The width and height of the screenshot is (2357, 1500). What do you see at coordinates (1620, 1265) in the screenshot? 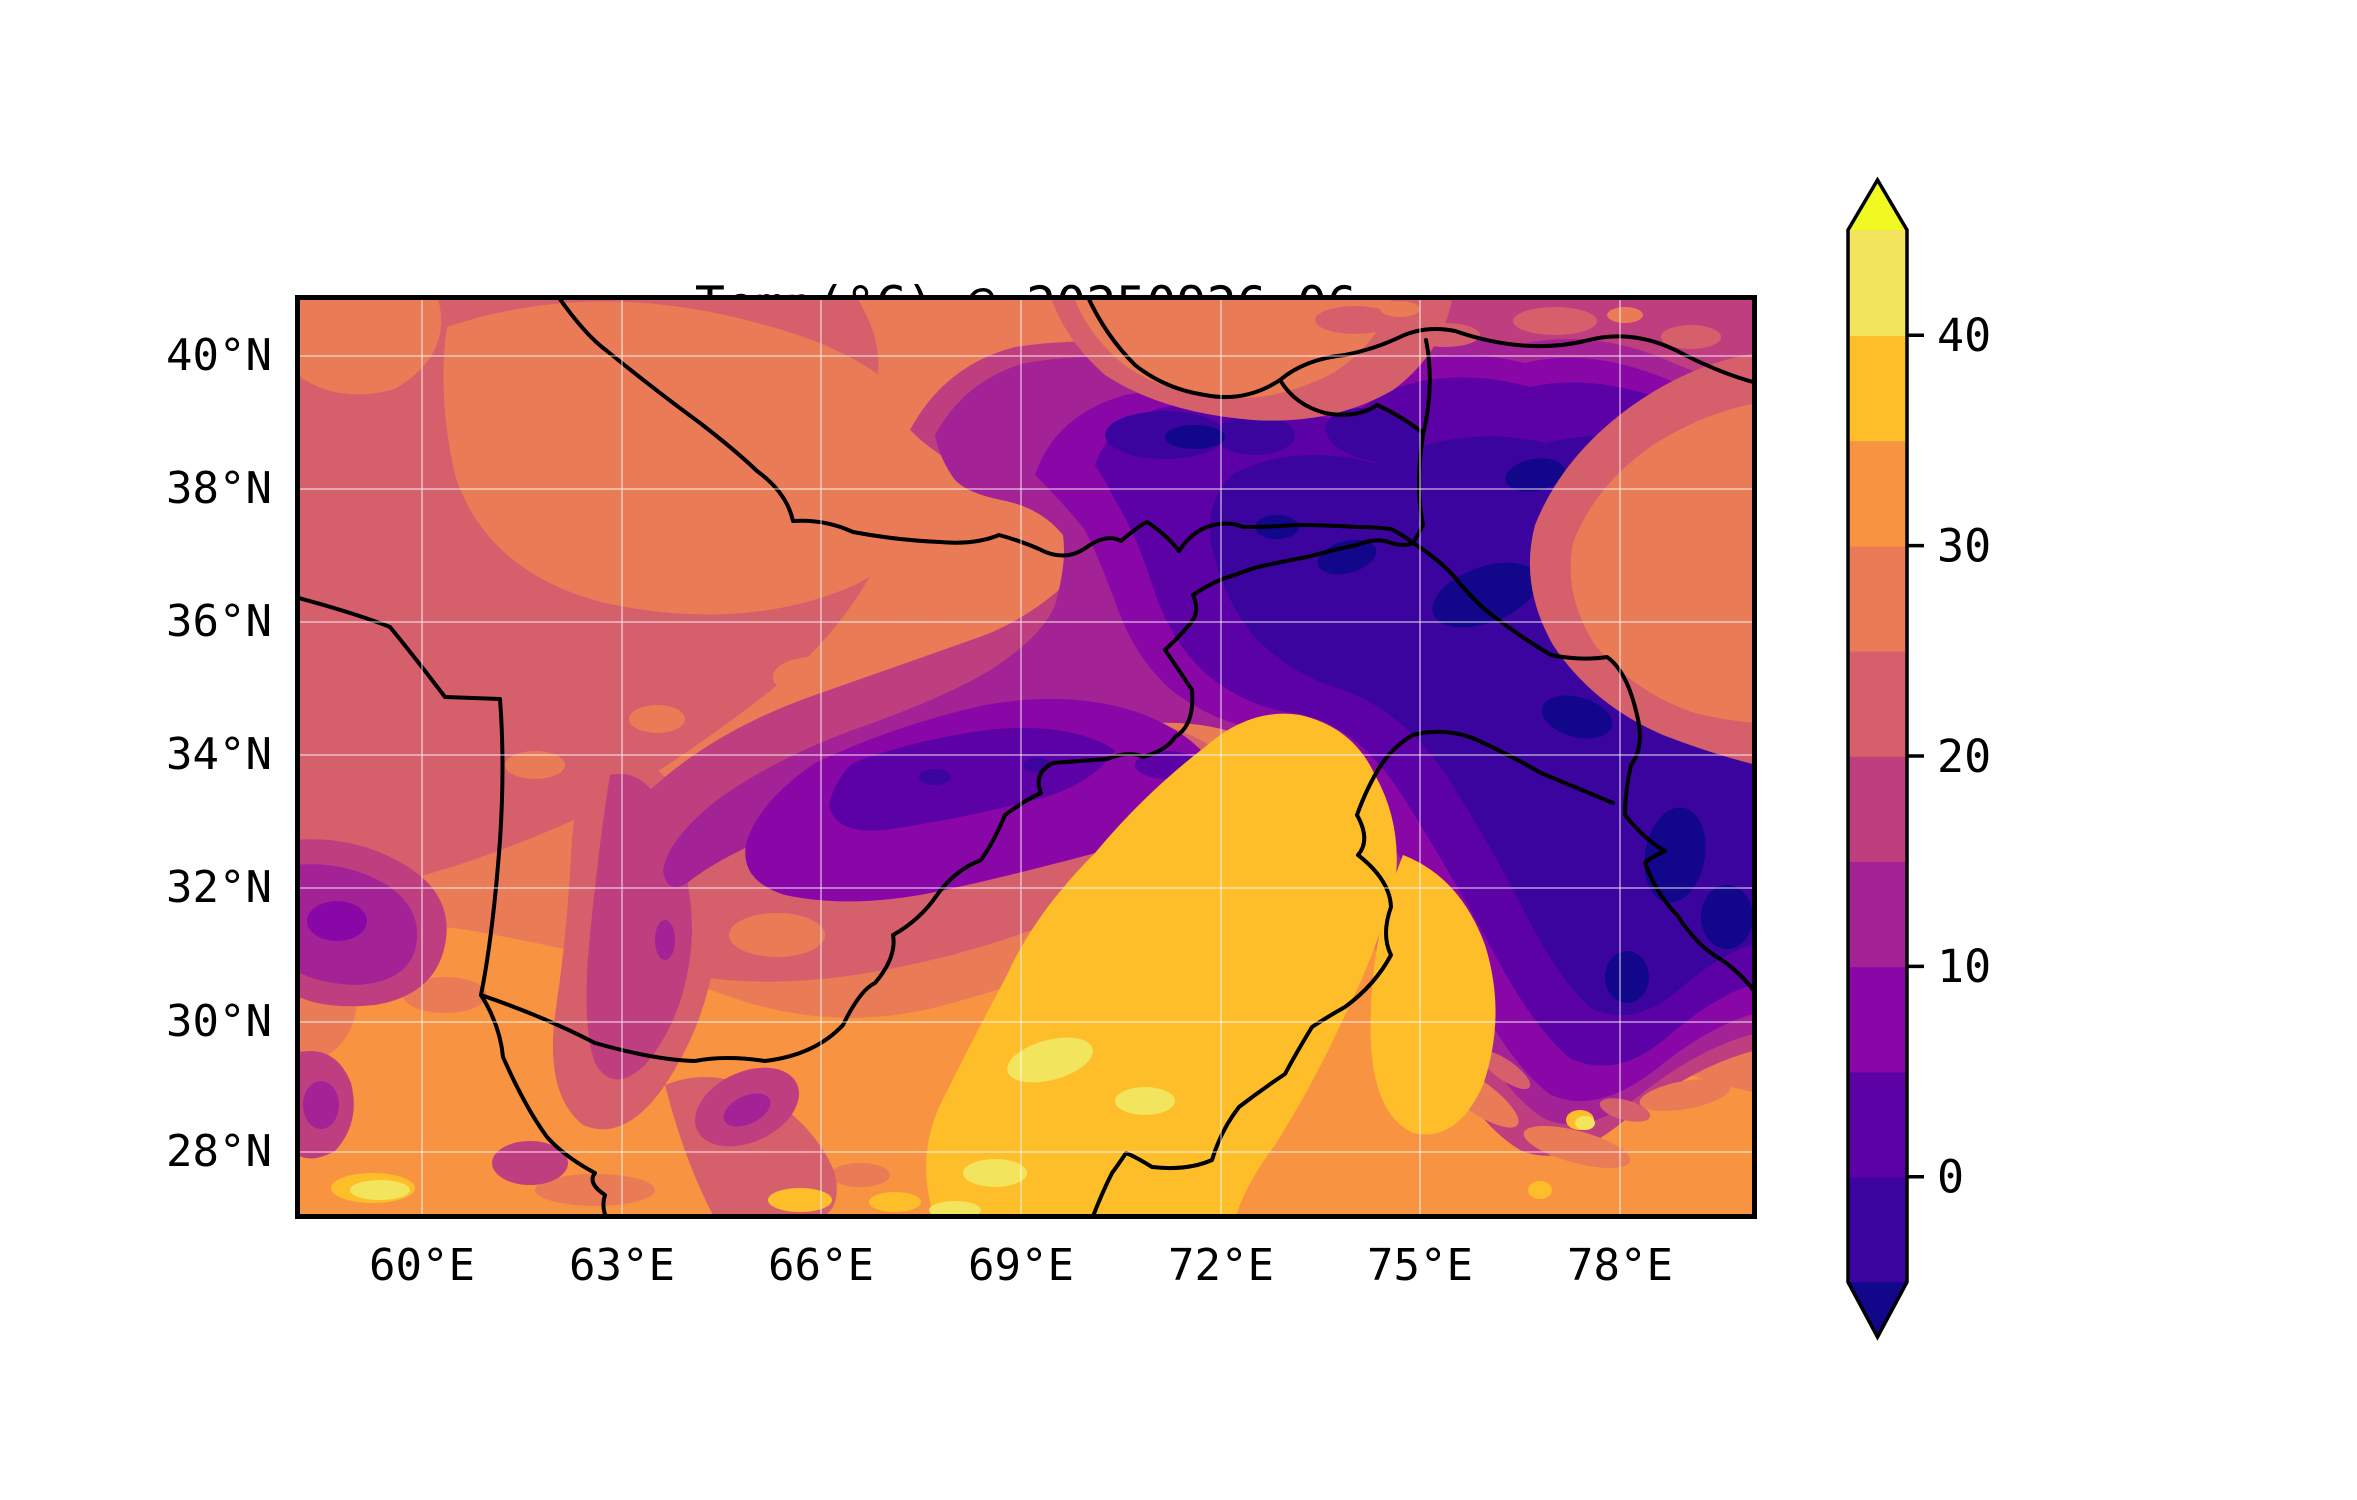
I see `lon-tick-label: 78°E` at bounding box center [1620, 1265].